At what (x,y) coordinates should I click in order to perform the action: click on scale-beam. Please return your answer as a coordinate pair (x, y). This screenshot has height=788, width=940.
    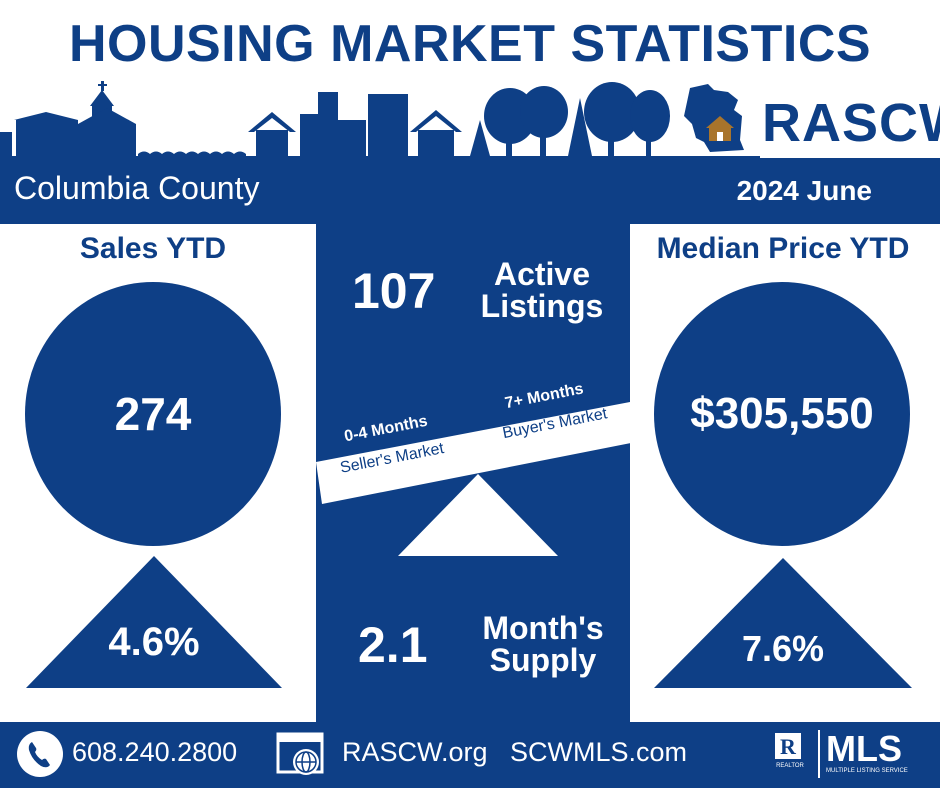
    Looking at the image, I should click on (476, 453).